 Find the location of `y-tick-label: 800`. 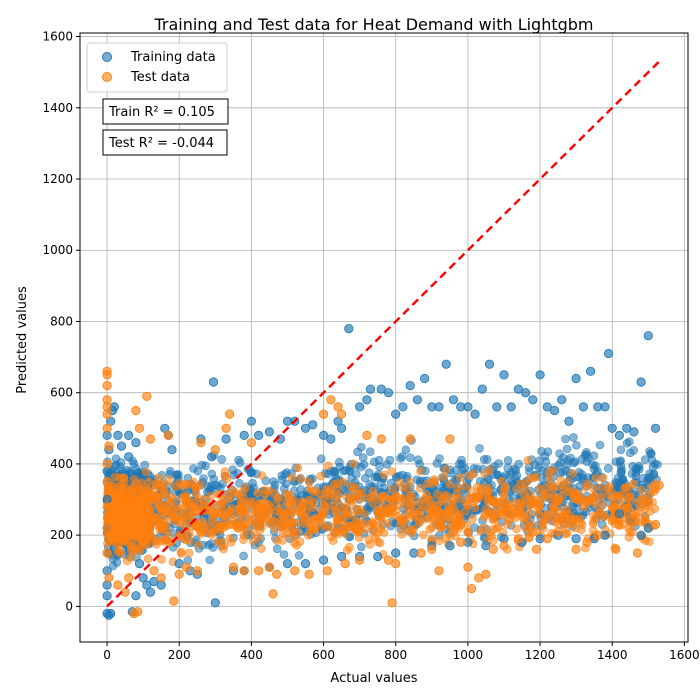

y-tick-label: 800 is located at coordinates (61, 321).